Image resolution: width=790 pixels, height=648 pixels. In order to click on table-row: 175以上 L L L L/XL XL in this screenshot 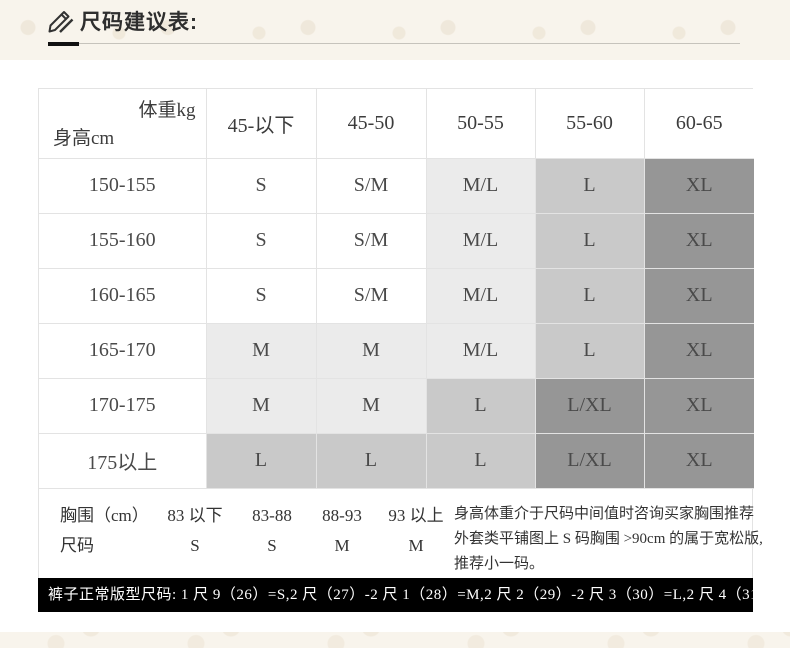, I will do `click(396, 461)`.